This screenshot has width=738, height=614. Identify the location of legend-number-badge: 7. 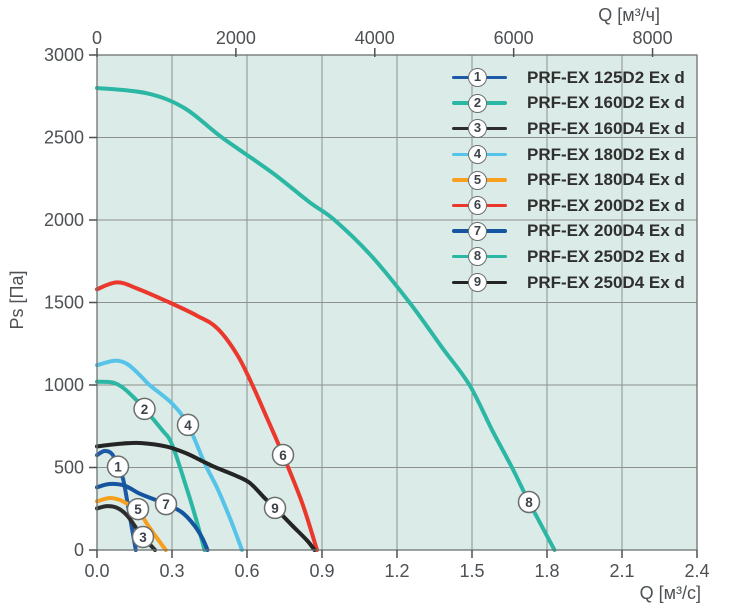
(477, 231).